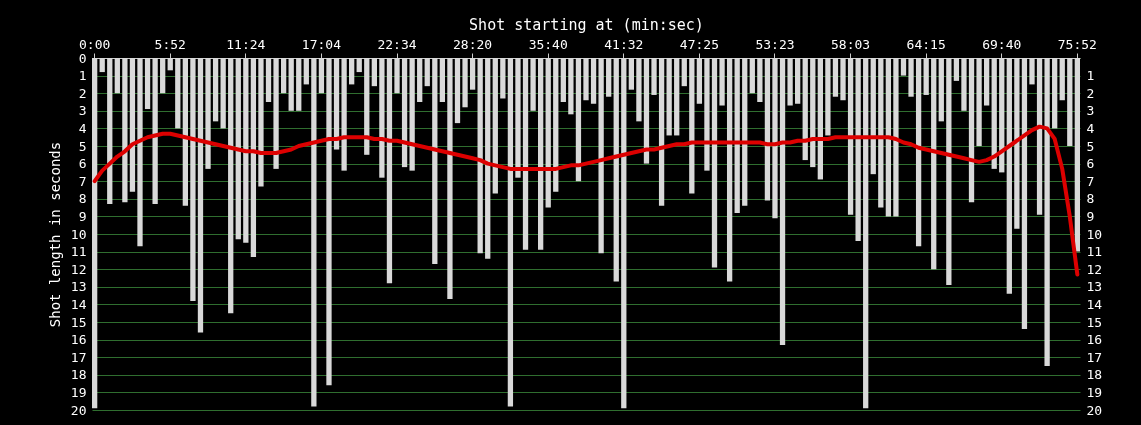  I want to click on y2-tick-label: 2, so click(1090, 93).